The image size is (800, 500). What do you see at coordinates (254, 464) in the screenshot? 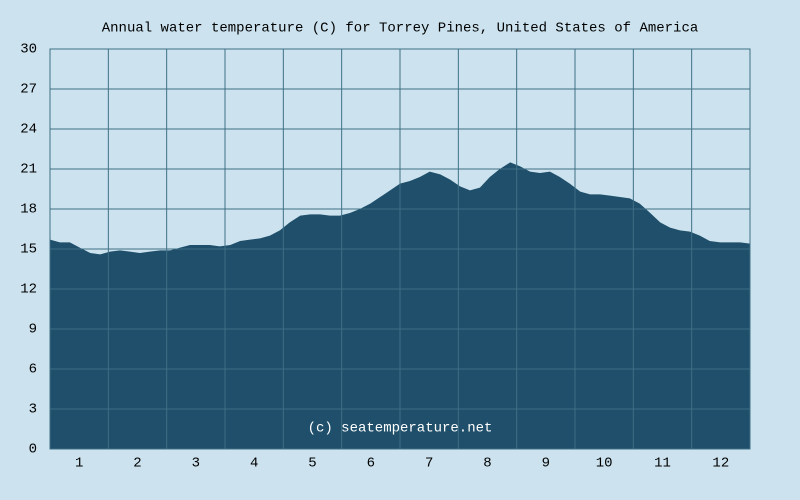
I see `x-tick-label: 4` at bounding box center [254, 464].